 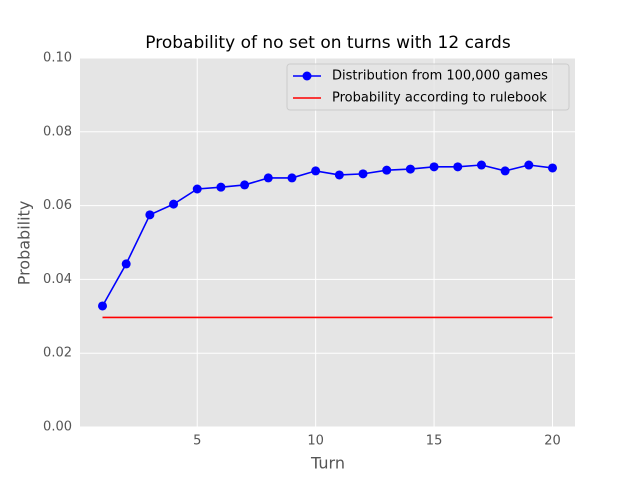 What do you see at coordinates (428, 87) in the screenshot?
I see `legend-box` at bounding box center [428, 87].